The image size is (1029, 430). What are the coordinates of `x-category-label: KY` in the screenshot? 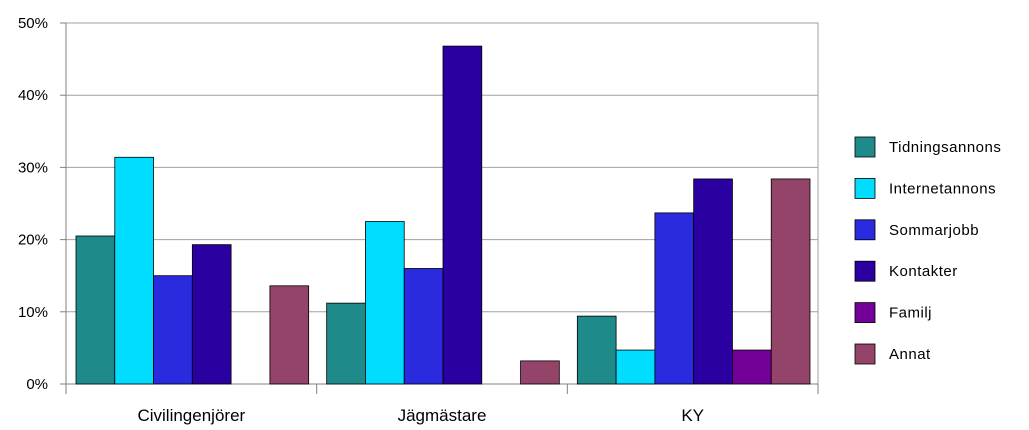 It's located at (692, 415).